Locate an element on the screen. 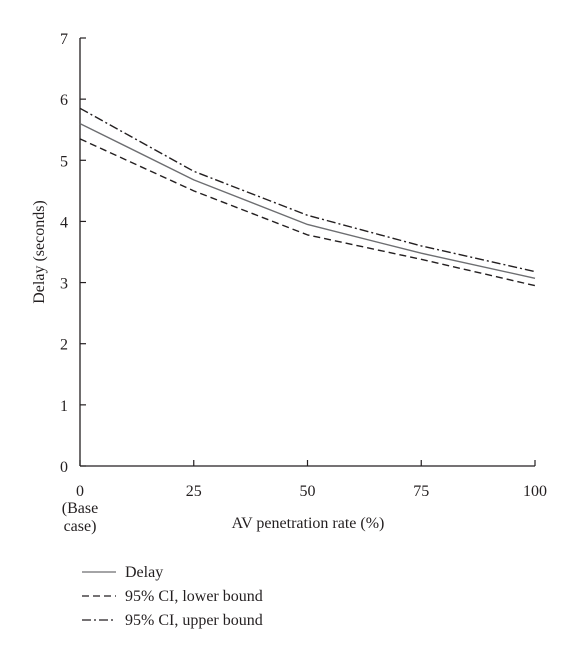 The image size is (579, 660). x-tick-sublabel-base: (Base is located at coordinates (80, 508).